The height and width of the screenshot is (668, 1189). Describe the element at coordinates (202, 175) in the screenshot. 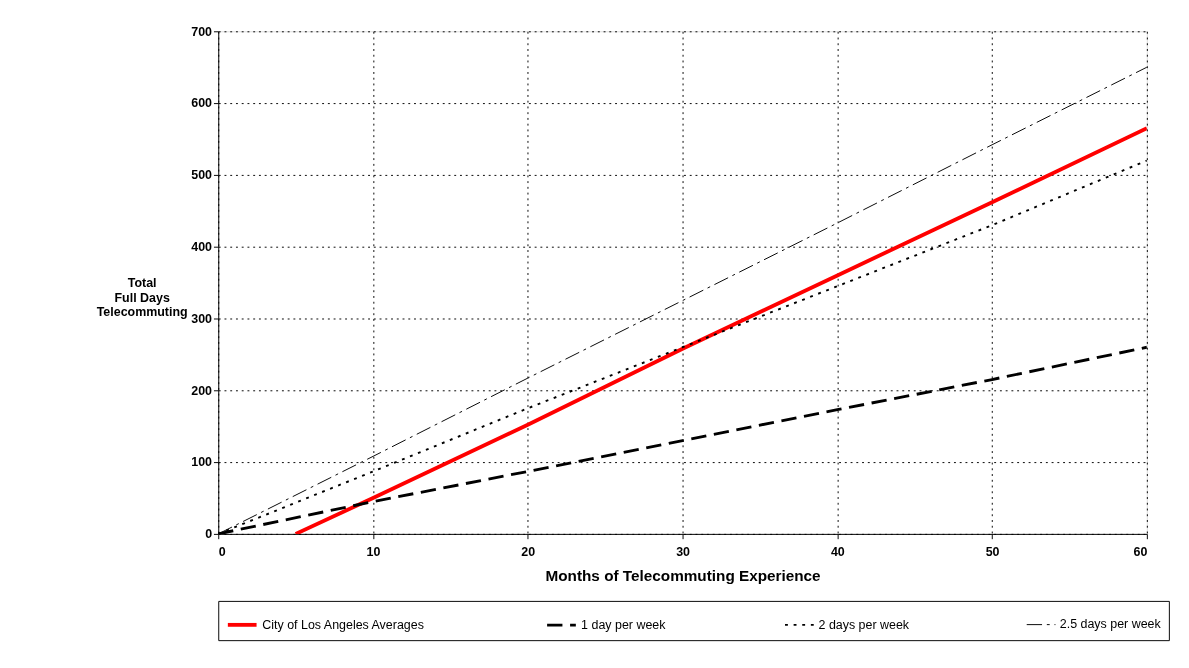

I see `y-tick-label: 500` at that location.